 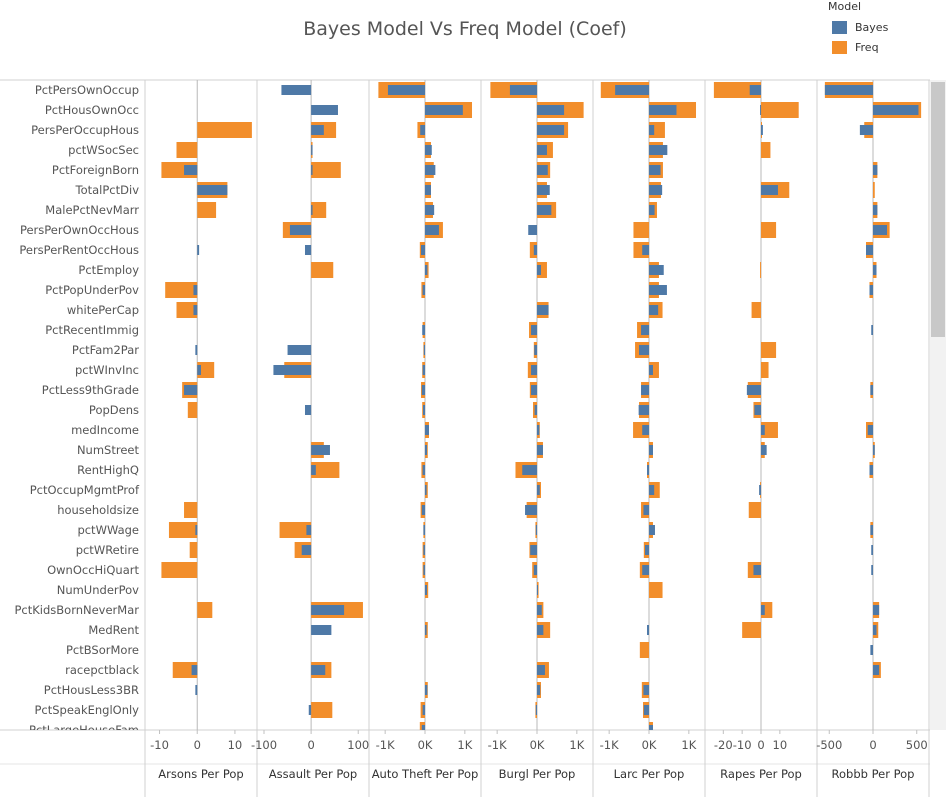 What do you see at coordinates (858, 28) in the screenshot?
I see `legend: Model Bayes Freq` at bounding box center [858, 28].